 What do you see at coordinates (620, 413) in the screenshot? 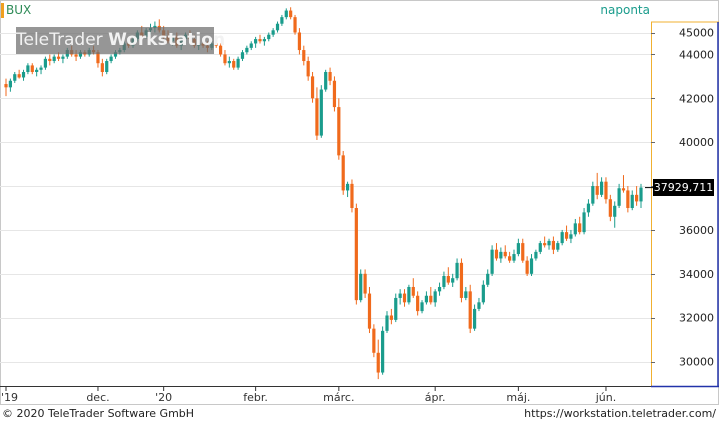
I see `source-url-link: https://workstation.teletrader.com/` at bounding box center [620, 413].